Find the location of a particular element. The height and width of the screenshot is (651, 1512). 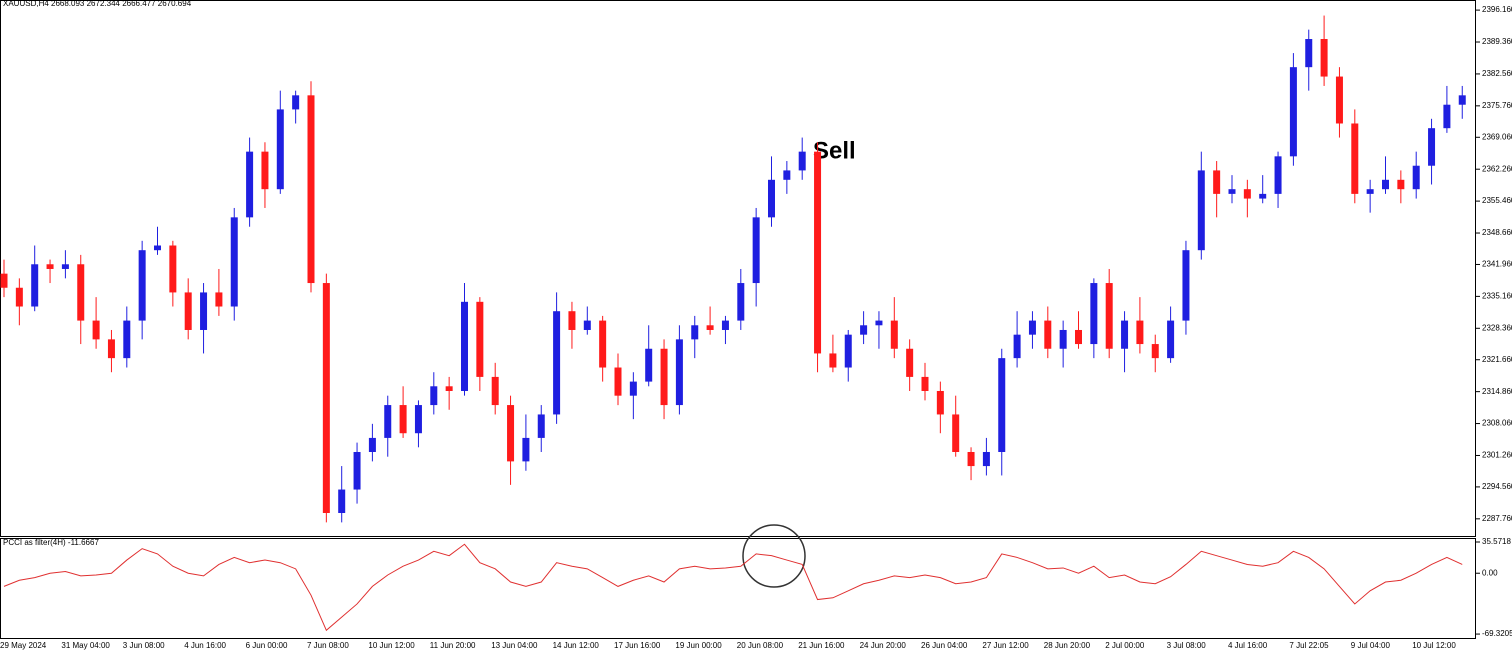

highlight-circle is located at coordinates (774, 556).